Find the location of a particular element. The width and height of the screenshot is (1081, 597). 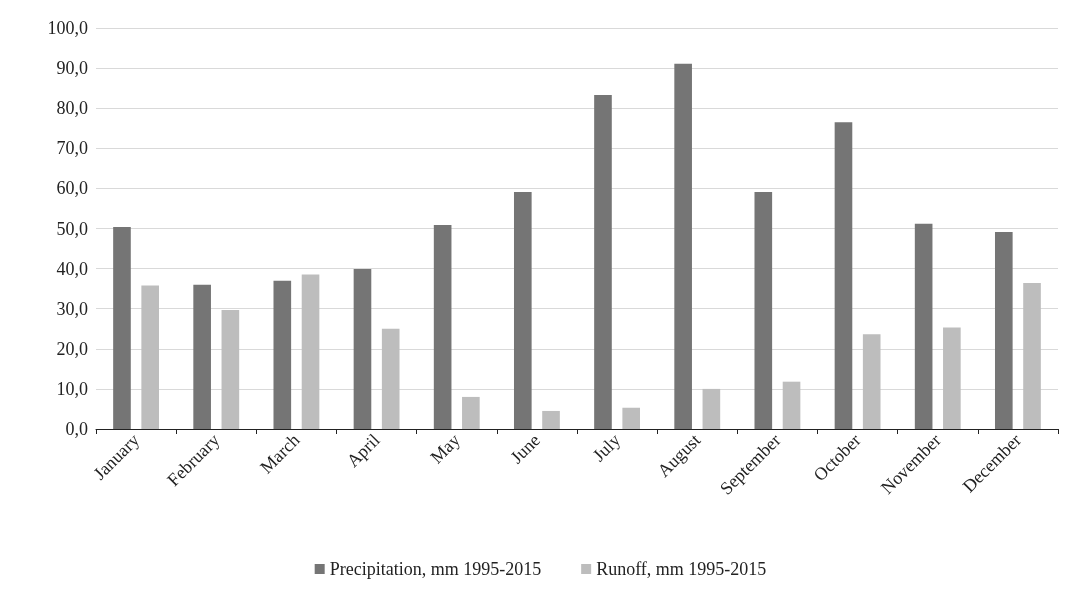

y-tick-label: 70,0 is located at coordinates (72, 148).